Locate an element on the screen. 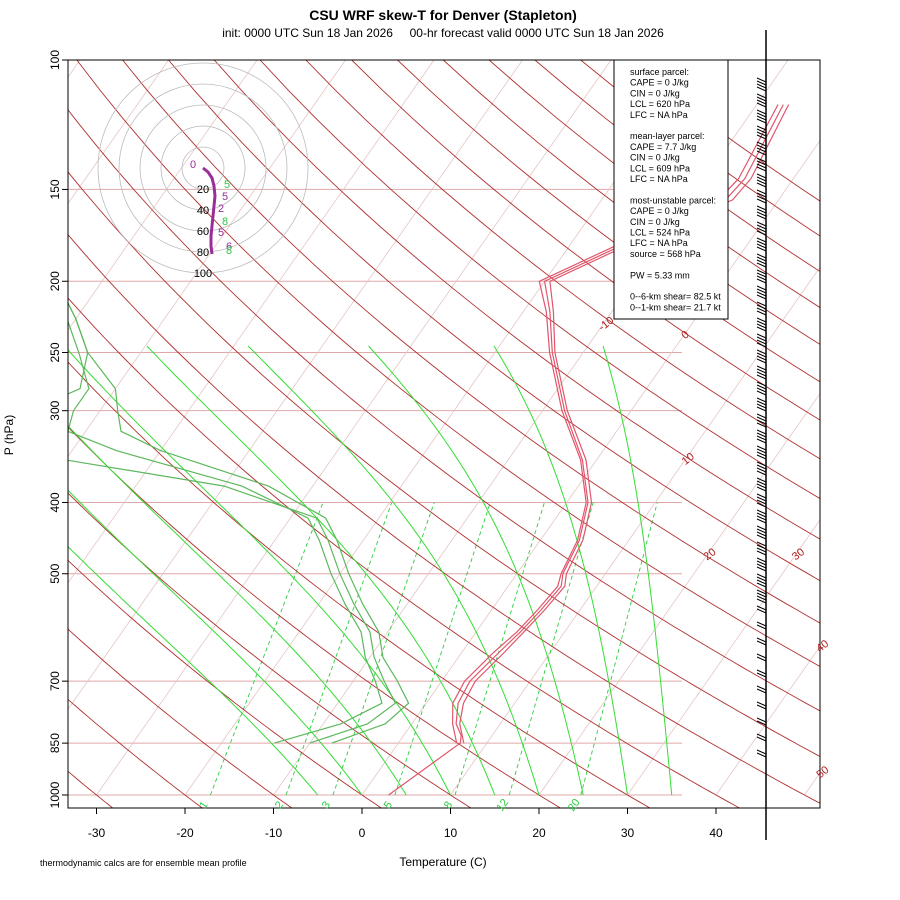 The height and width of the screenshot is (900, 900). wind-barb-column is located at coordinates (761, 435).